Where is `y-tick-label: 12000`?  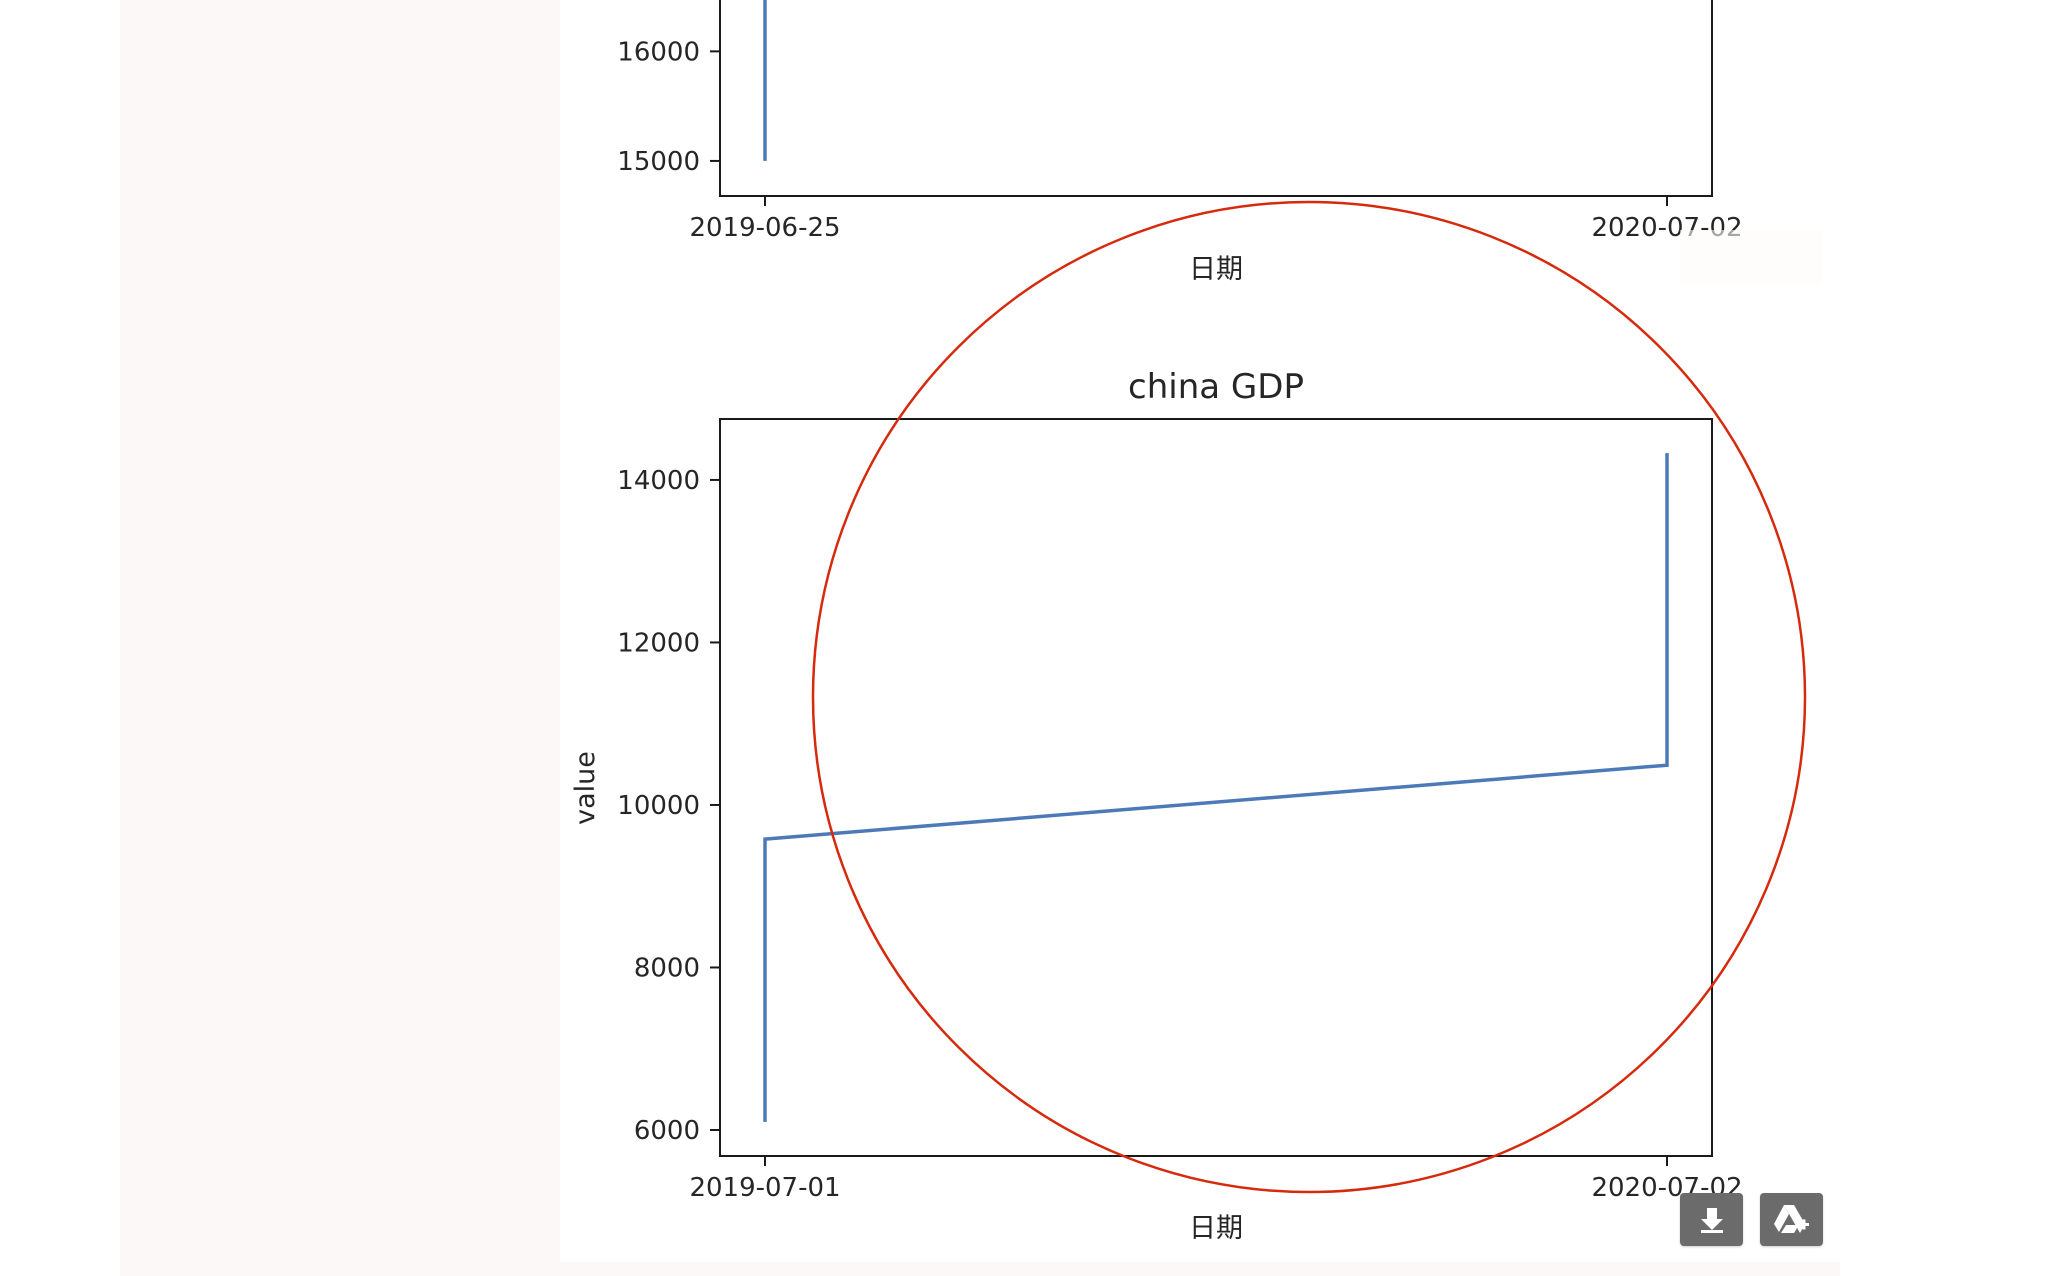 y-tick-label: 12000 is located at coordinates (658, 643).